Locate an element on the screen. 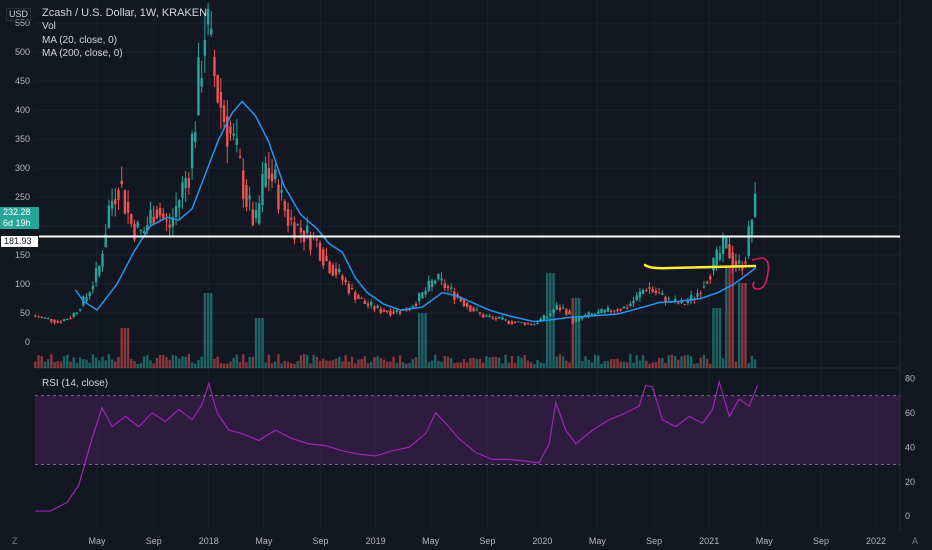 The height and width of the screenshot is (550, 932). ma200-legend: MA (200, close, 0) is located at coordinates (82, 53).